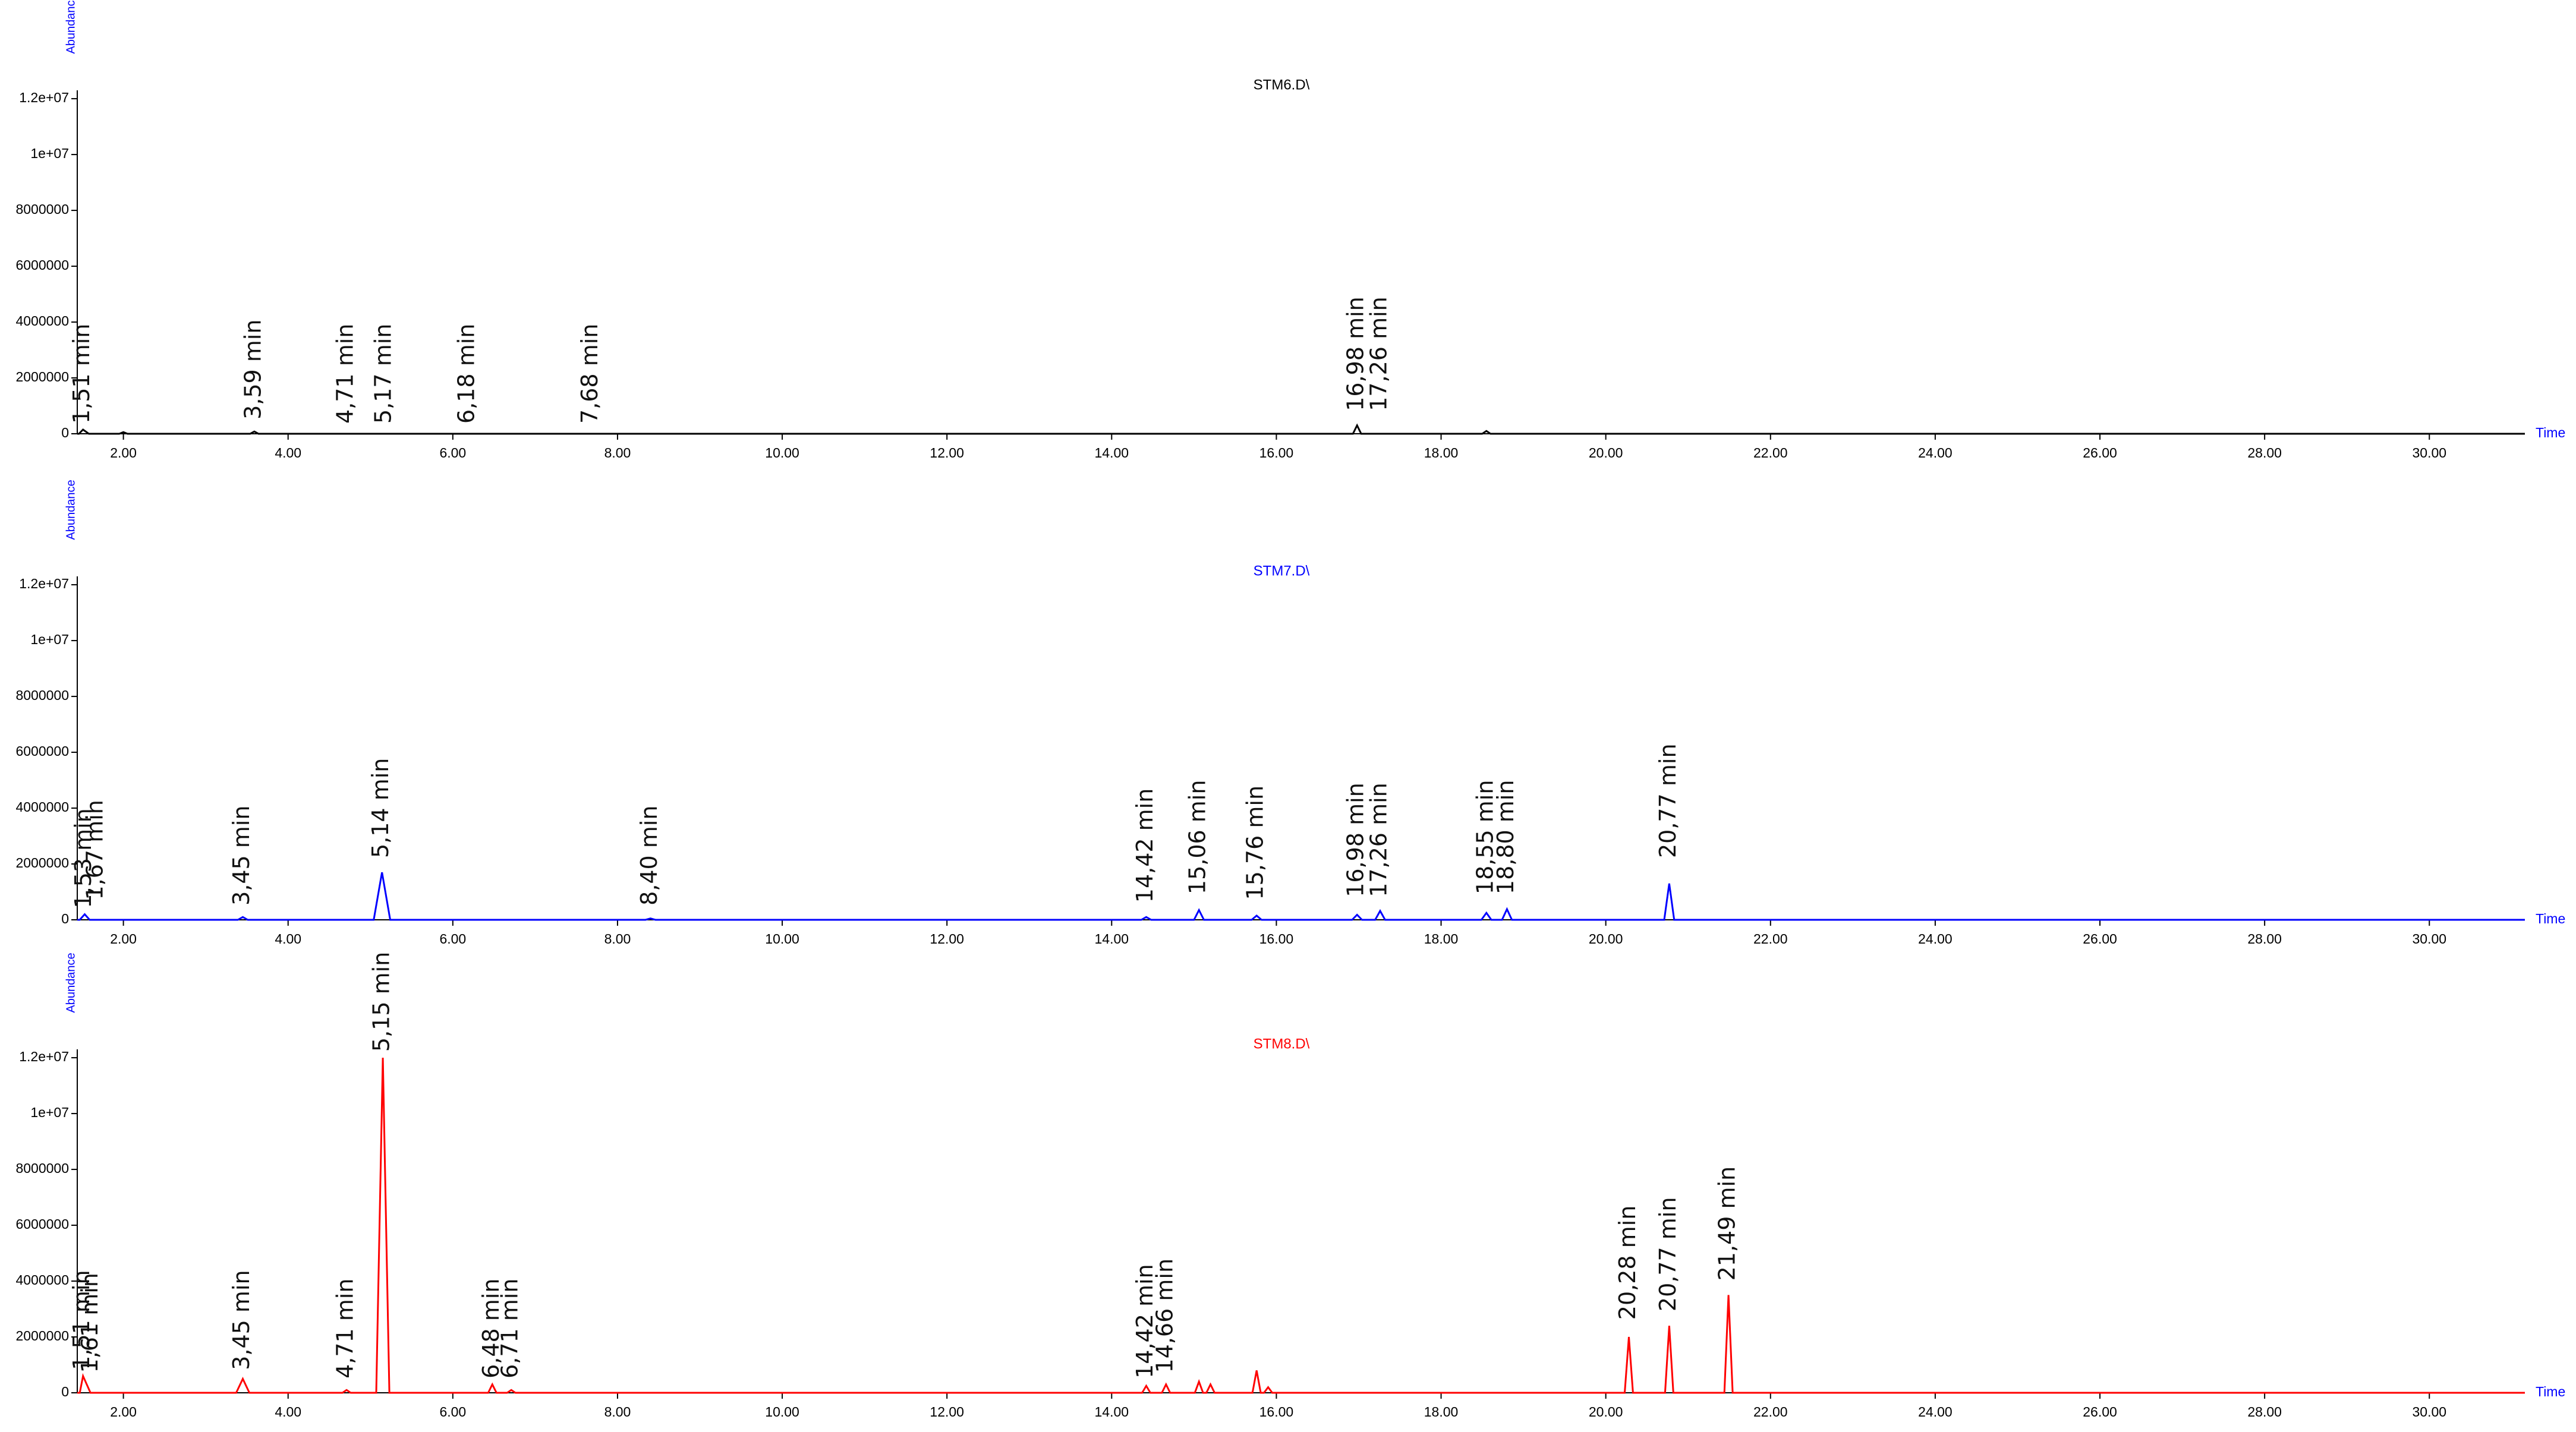 Image resolution: width=2576 pixels, height=1432 pixels. I want to click on peak-label: 1,67 min, so click(95, 850).